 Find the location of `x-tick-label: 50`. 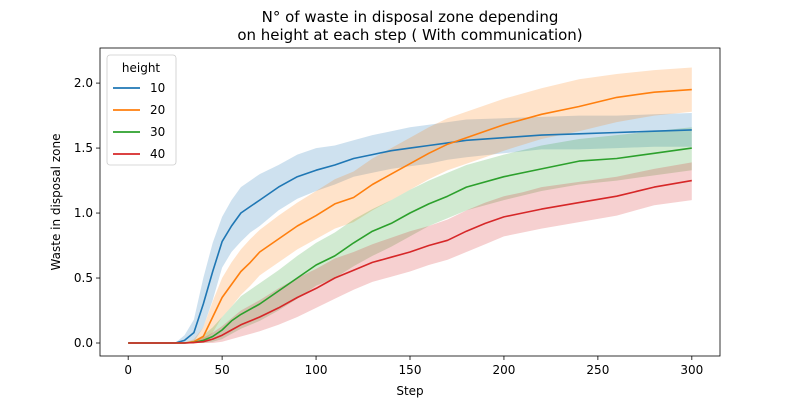

x-tick-label: 50 is located at coordinates (221, 370).